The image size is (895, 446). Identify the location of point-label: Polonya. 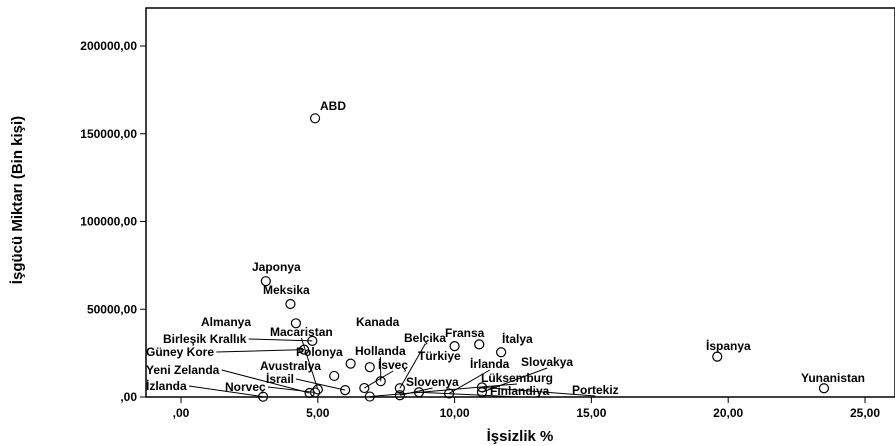
(319, 352).